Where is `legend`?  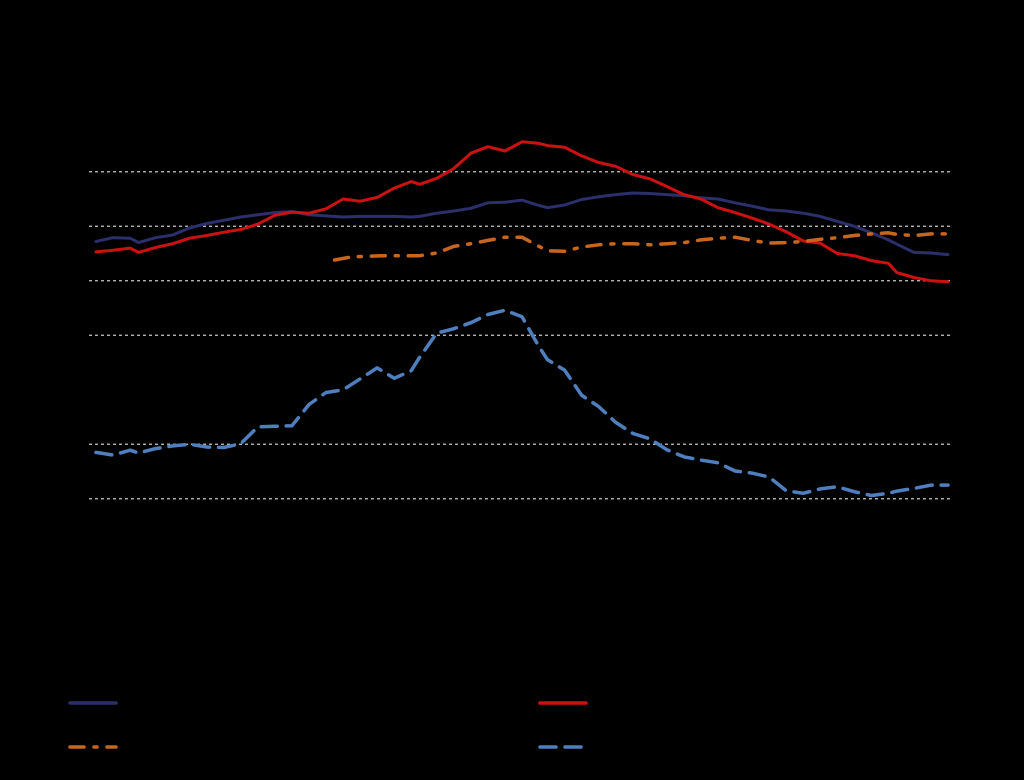
legend is located at coordinates (328, 725).